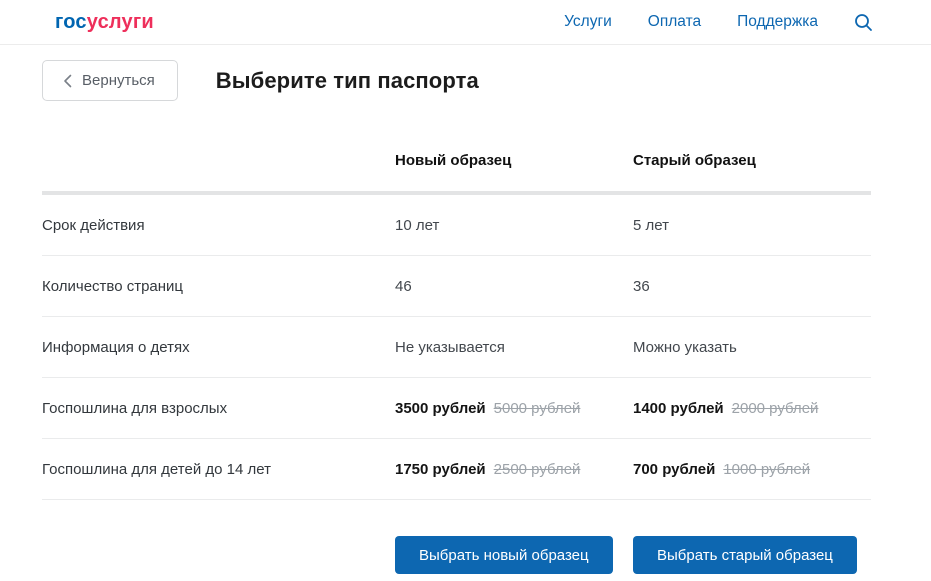 Image resolution: width=931 pixels, height=581 pixels. I want to click on row-value-old: 5 лет, so click(651, 225).